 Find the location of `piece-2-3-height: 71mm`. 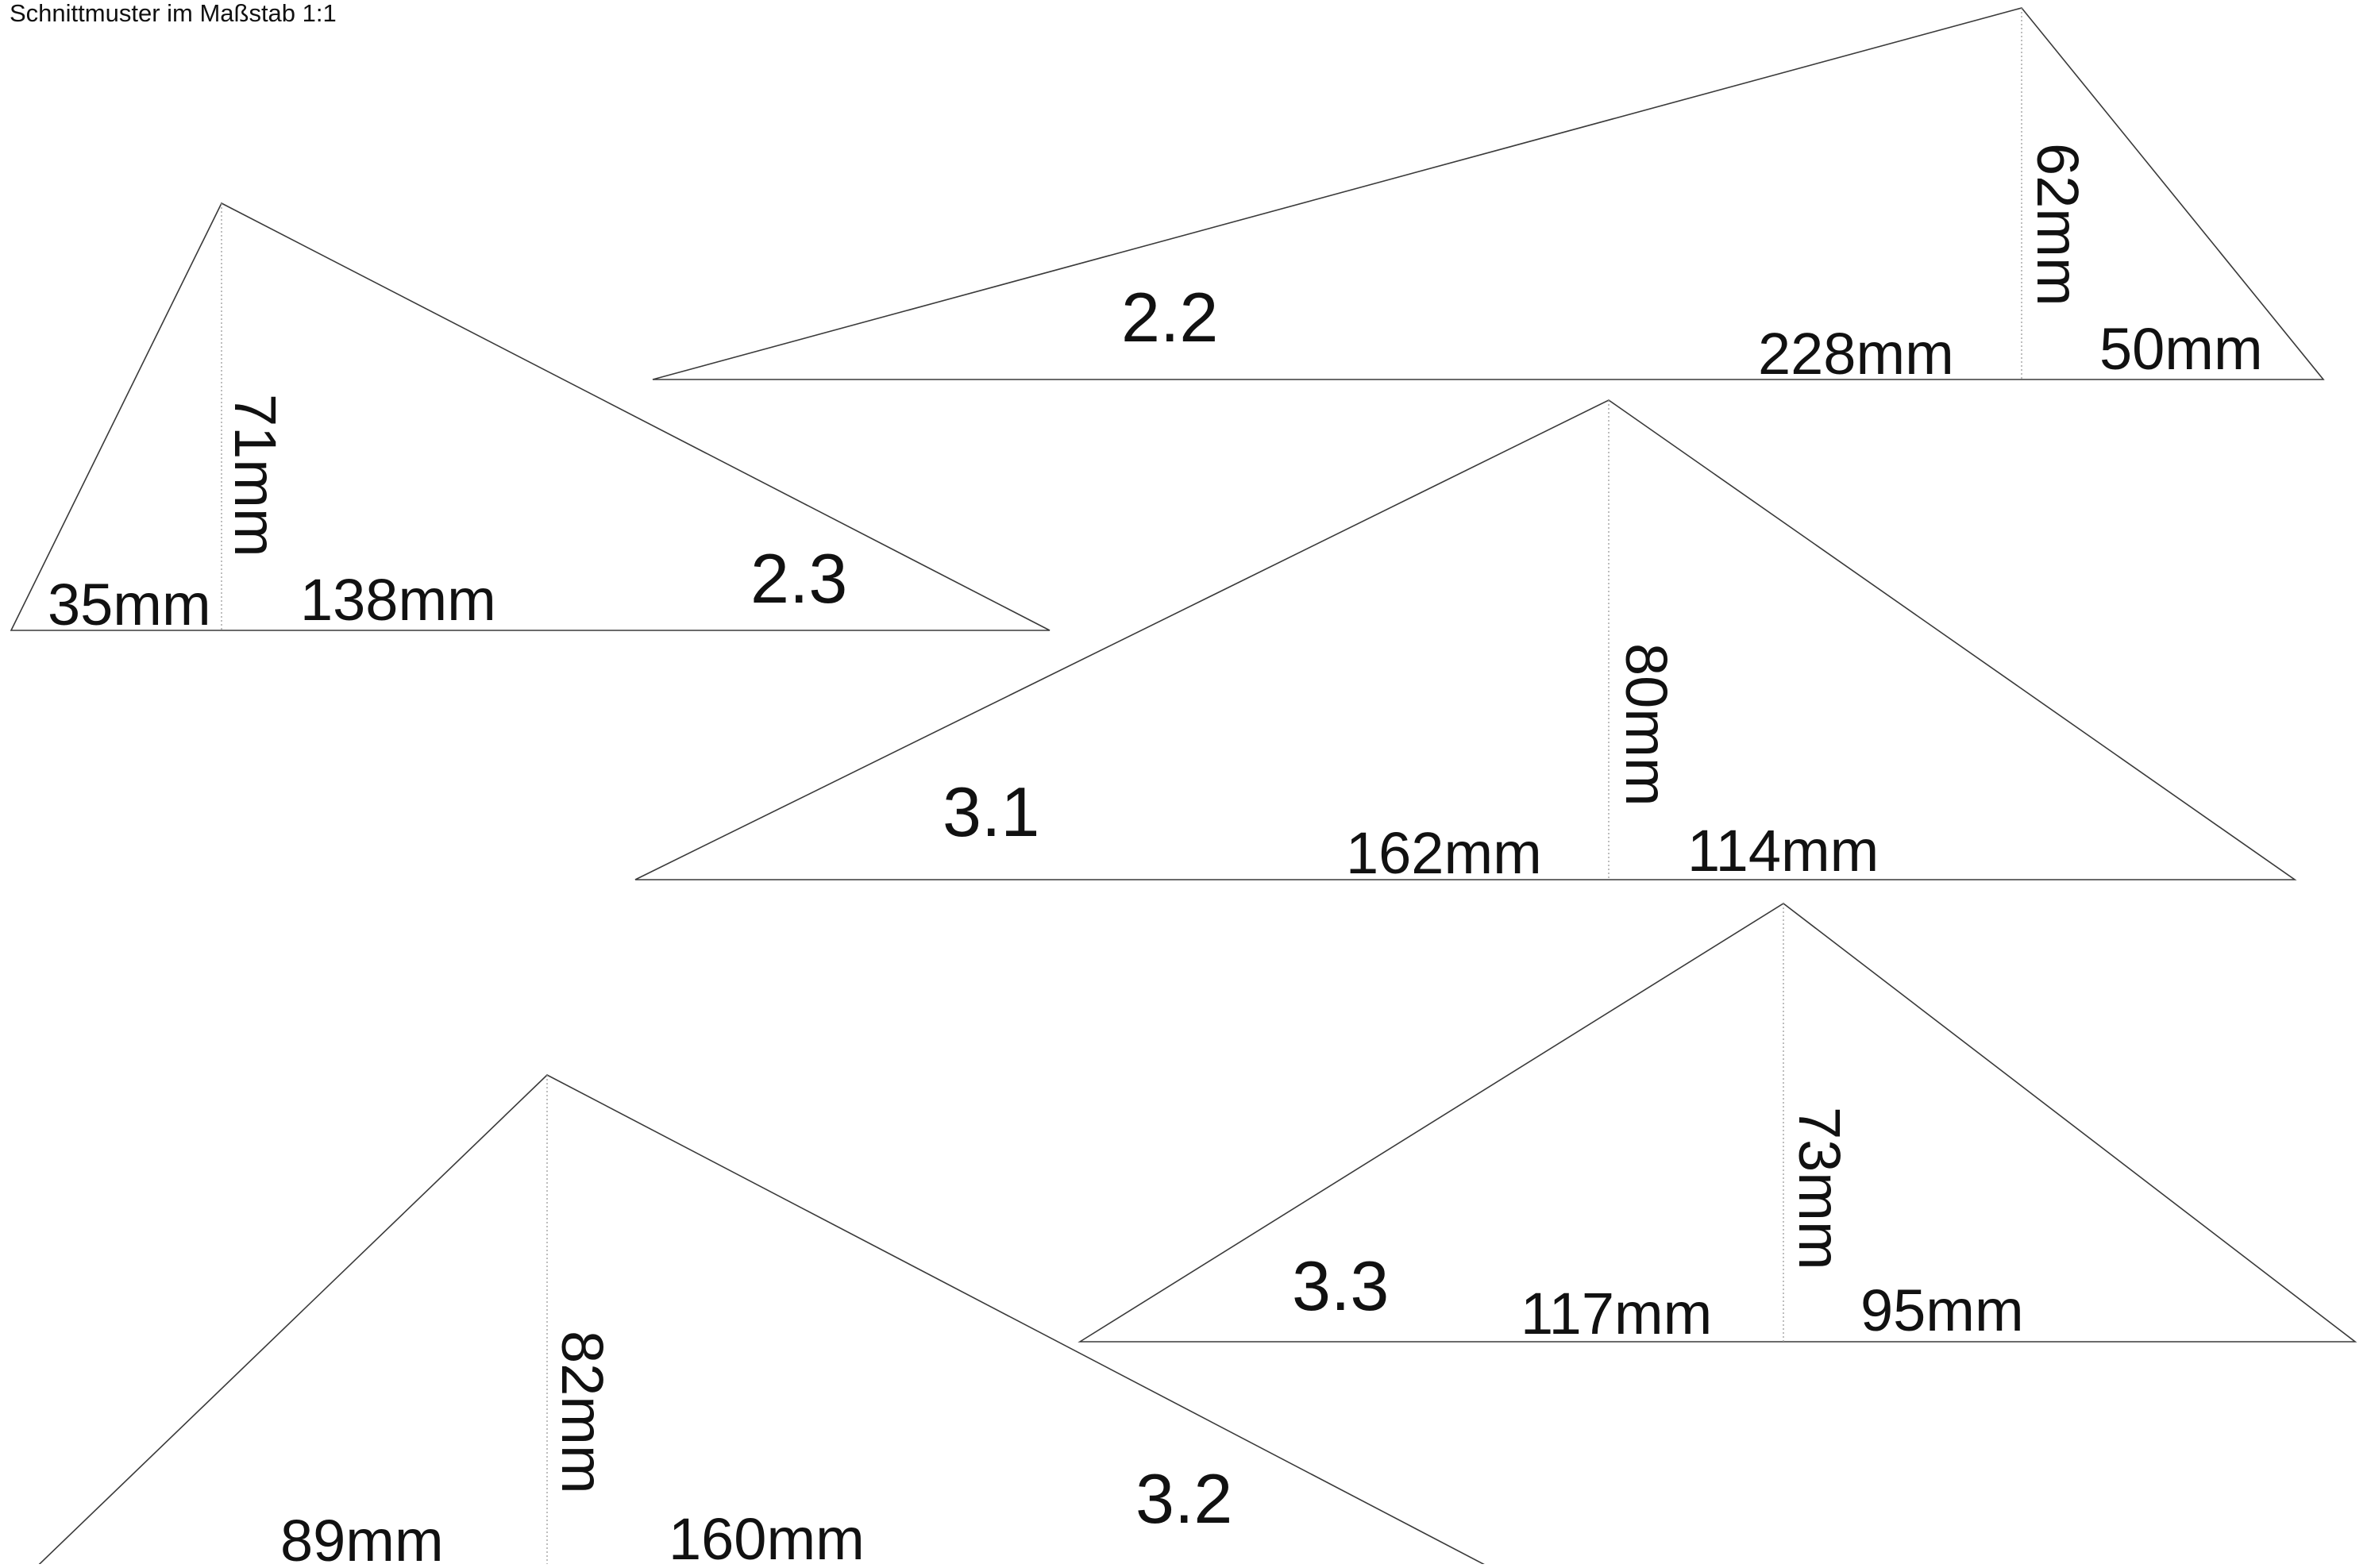

piece-2-3-height: 71mm is located at coordinates (255, 475).